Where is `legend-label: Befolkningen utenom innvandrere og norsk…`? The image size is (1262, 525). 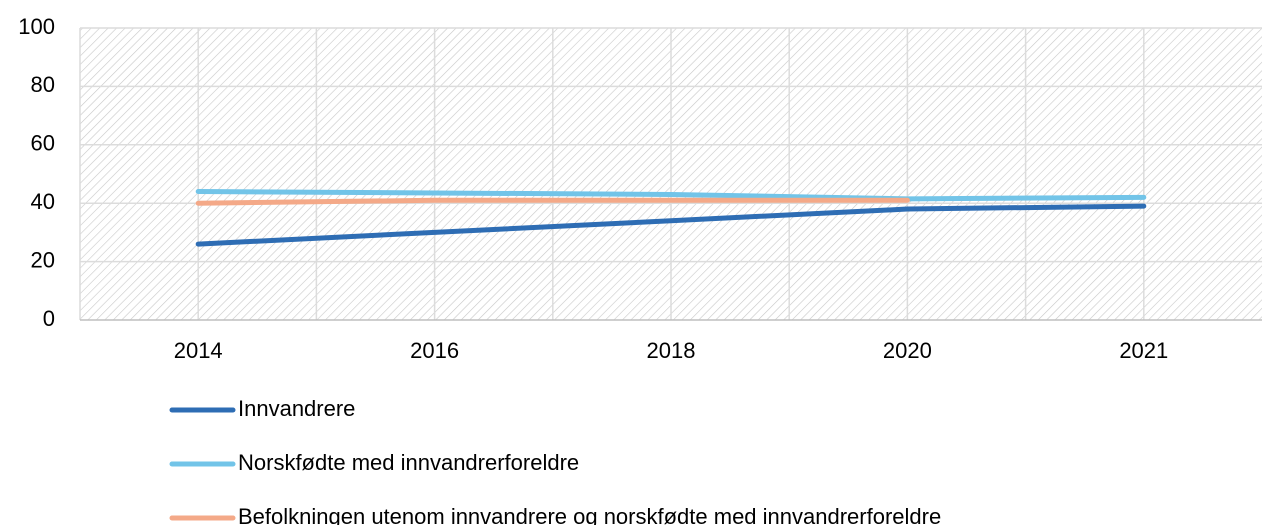 legend-label: Befolkningen utenom innvandrere og norsk… is located at coordinates (589, 514).